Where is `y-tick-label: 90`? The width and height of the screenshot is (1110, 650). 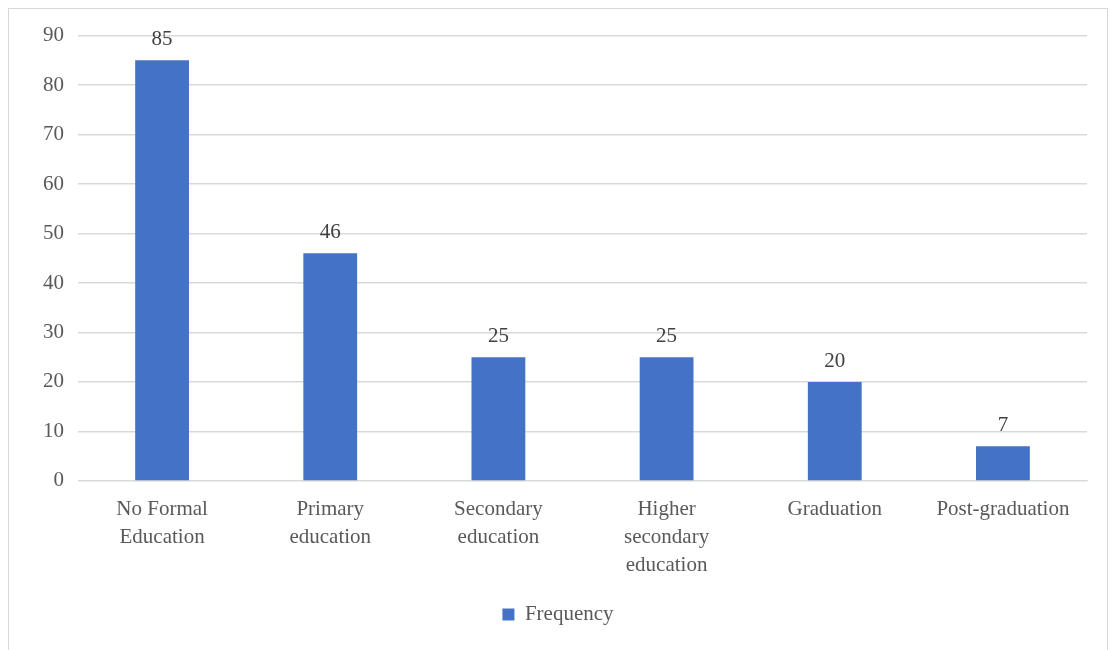
y-tick-label: 90 is located at coordinates (53, 34).